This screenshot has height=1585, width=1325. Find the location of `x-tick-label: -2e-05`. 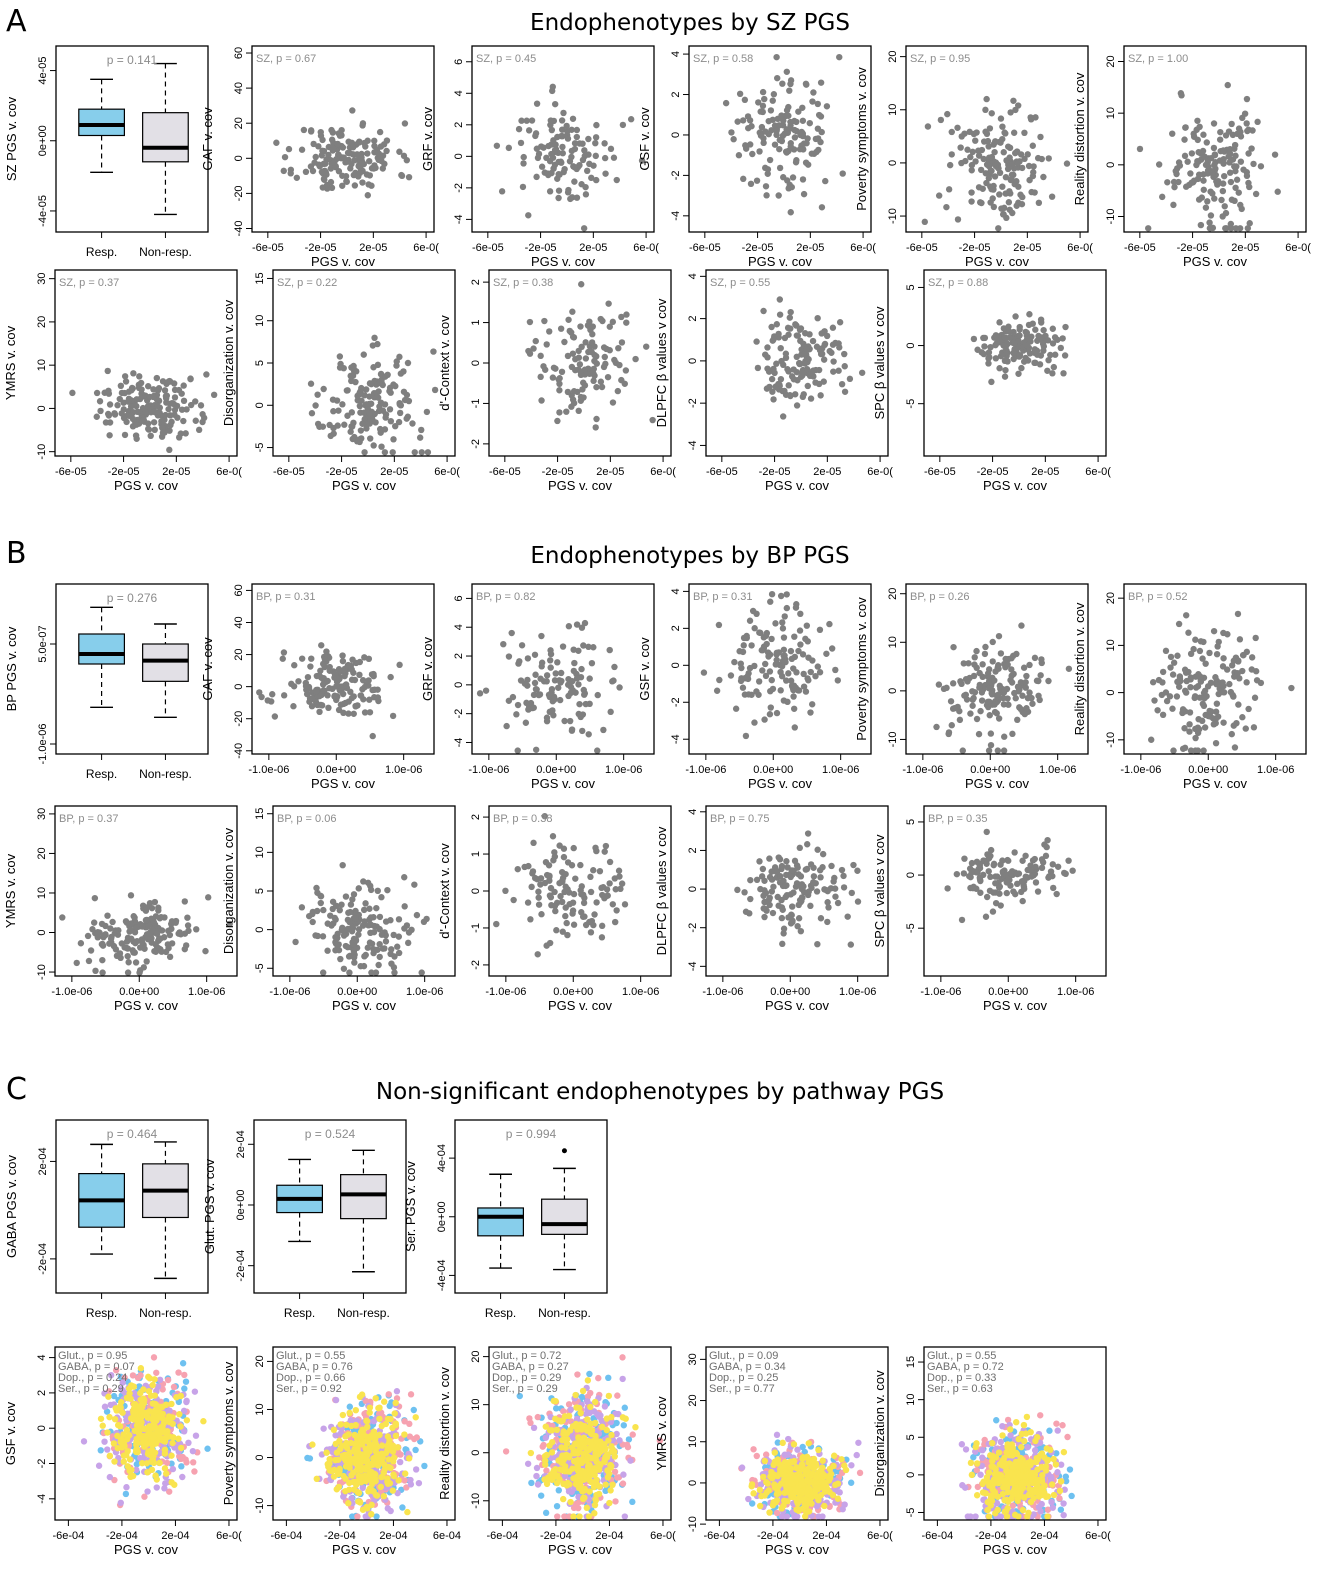

x-tick-label: -2e-05 is located at coordinates (993, 472).